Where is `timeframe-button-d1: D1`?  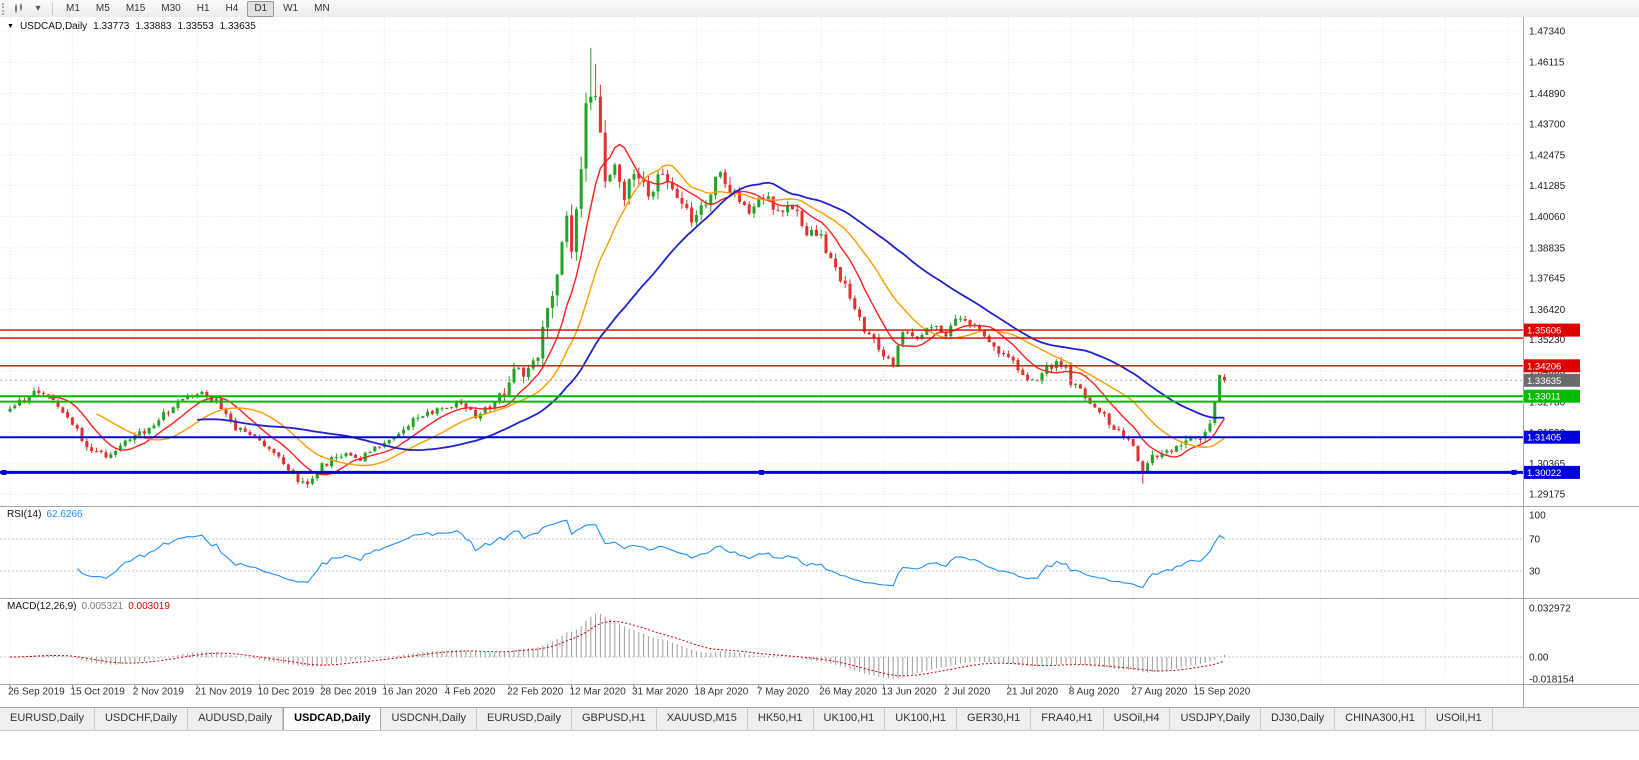 timeframe-button-d1: D1 is located at coordinates (261, 8).